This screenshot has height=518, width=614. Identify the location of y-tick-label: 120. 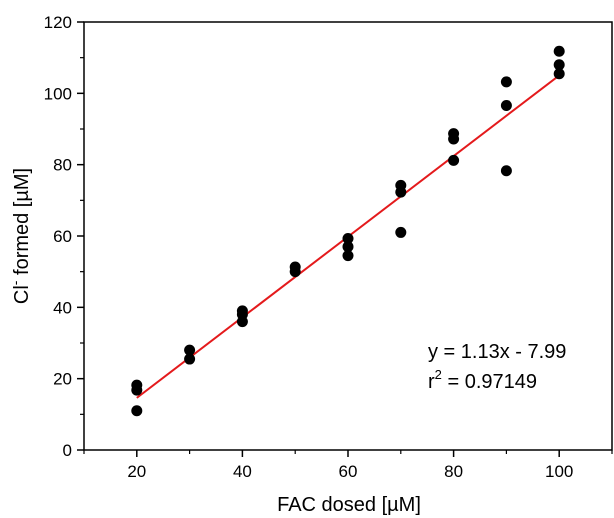
(58, 22).